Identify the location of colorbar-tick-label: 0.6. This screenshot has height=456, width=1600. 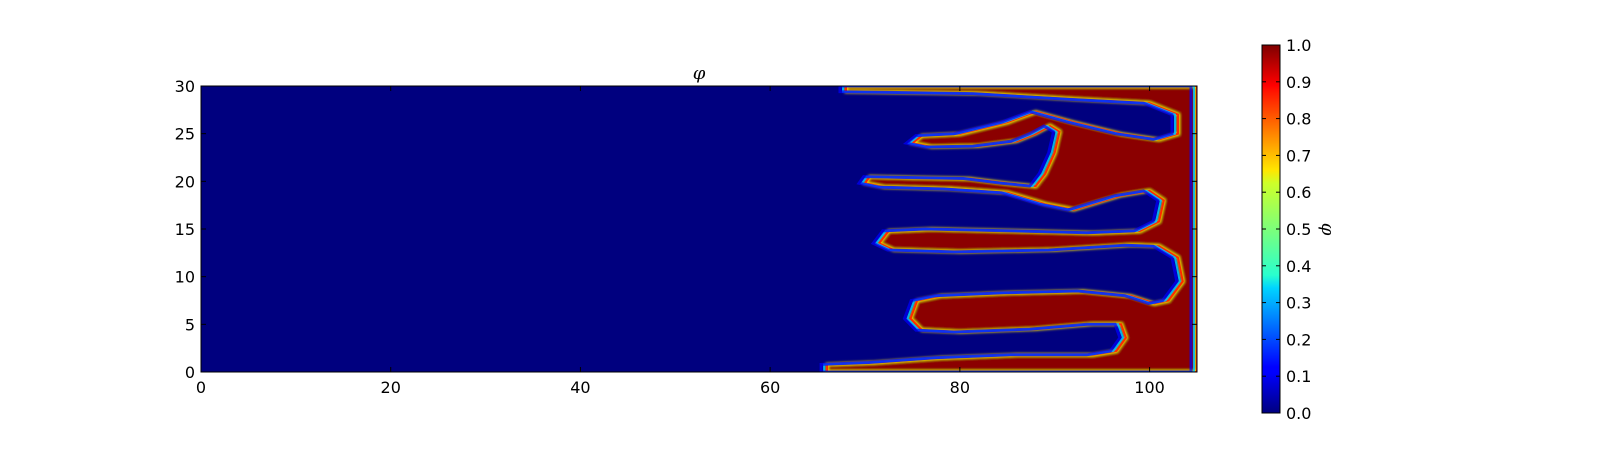
(1298, 192).